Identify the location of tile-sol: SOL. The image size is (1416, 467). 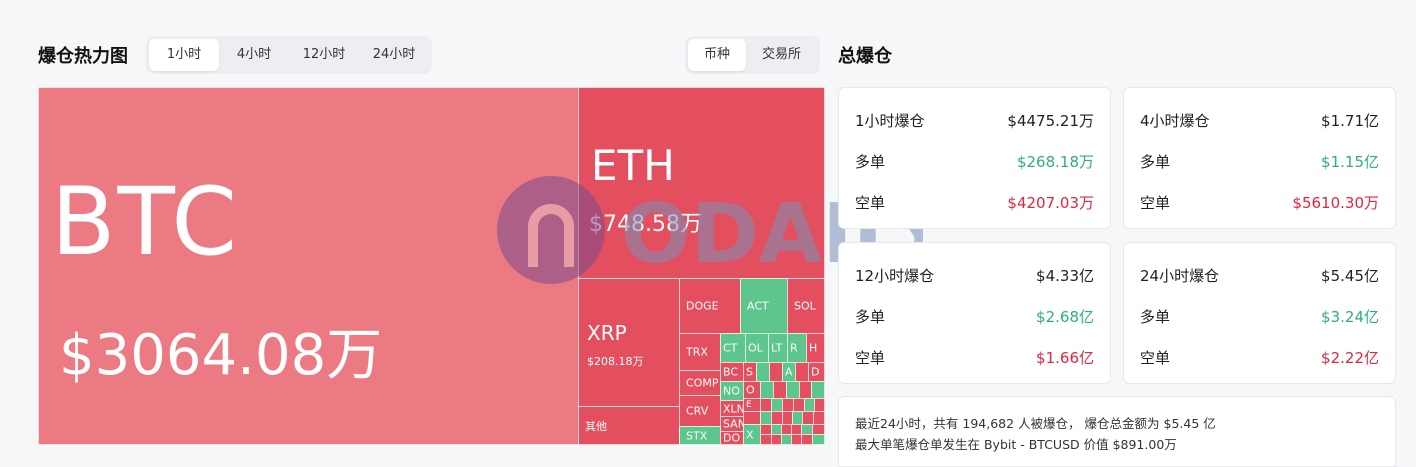
(806, 306).